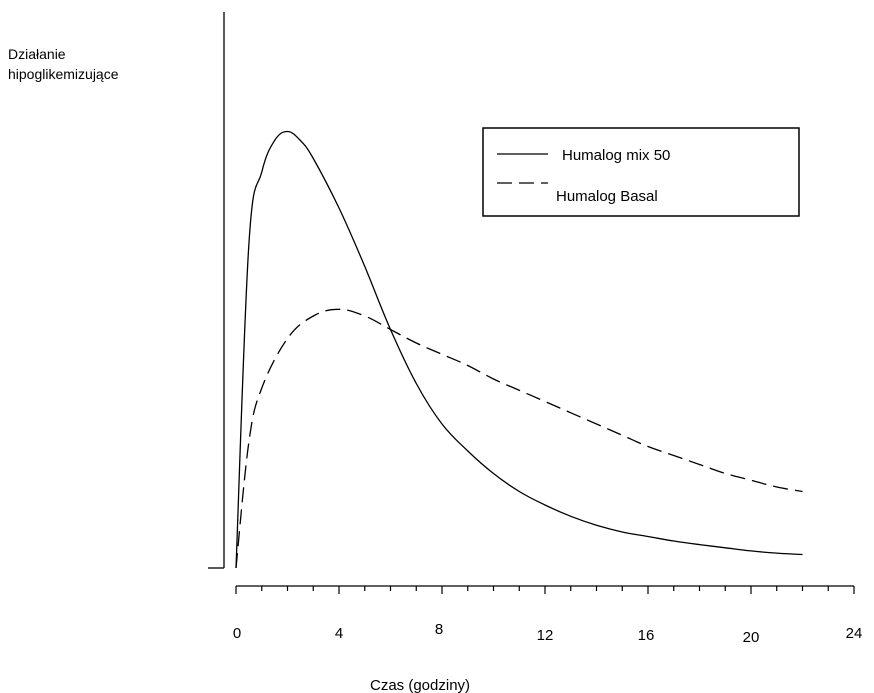 The image size is (874, 693). I want to click on x-axis-label: Czas (godziny), so click(420, 685).